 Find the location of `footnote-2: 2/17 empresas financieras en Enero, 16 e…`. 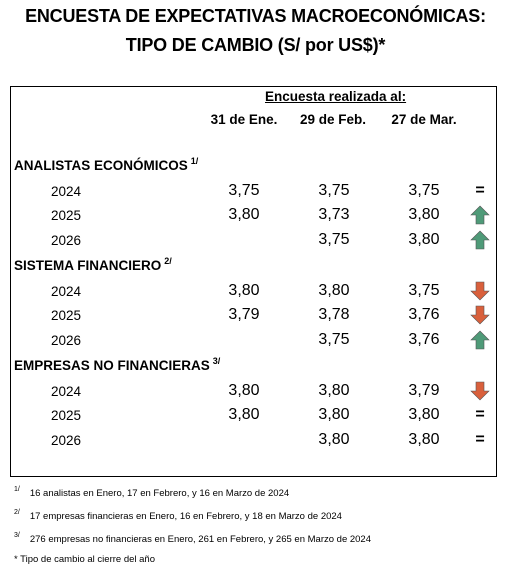

footnote-2: 2/17 empresas financieras en Enero, 16 e… is located at coordinates (178, 515).